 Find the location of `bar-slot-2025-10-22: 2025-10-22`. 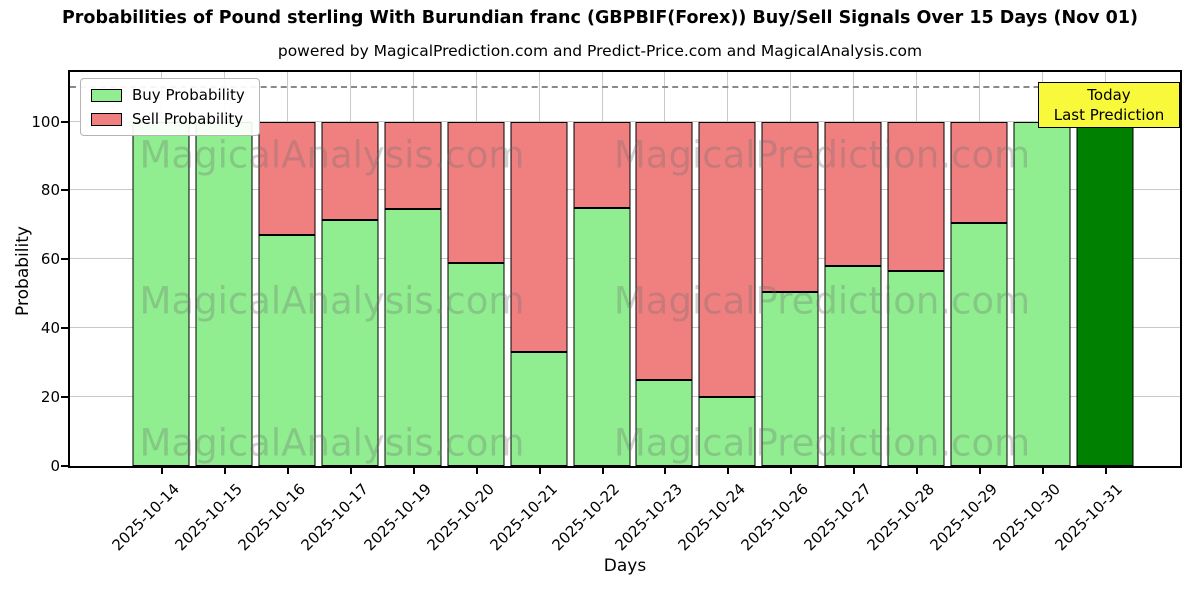

bar-slot-2025-10-22: 2025-10-22 is located at coordinates (591, 313).